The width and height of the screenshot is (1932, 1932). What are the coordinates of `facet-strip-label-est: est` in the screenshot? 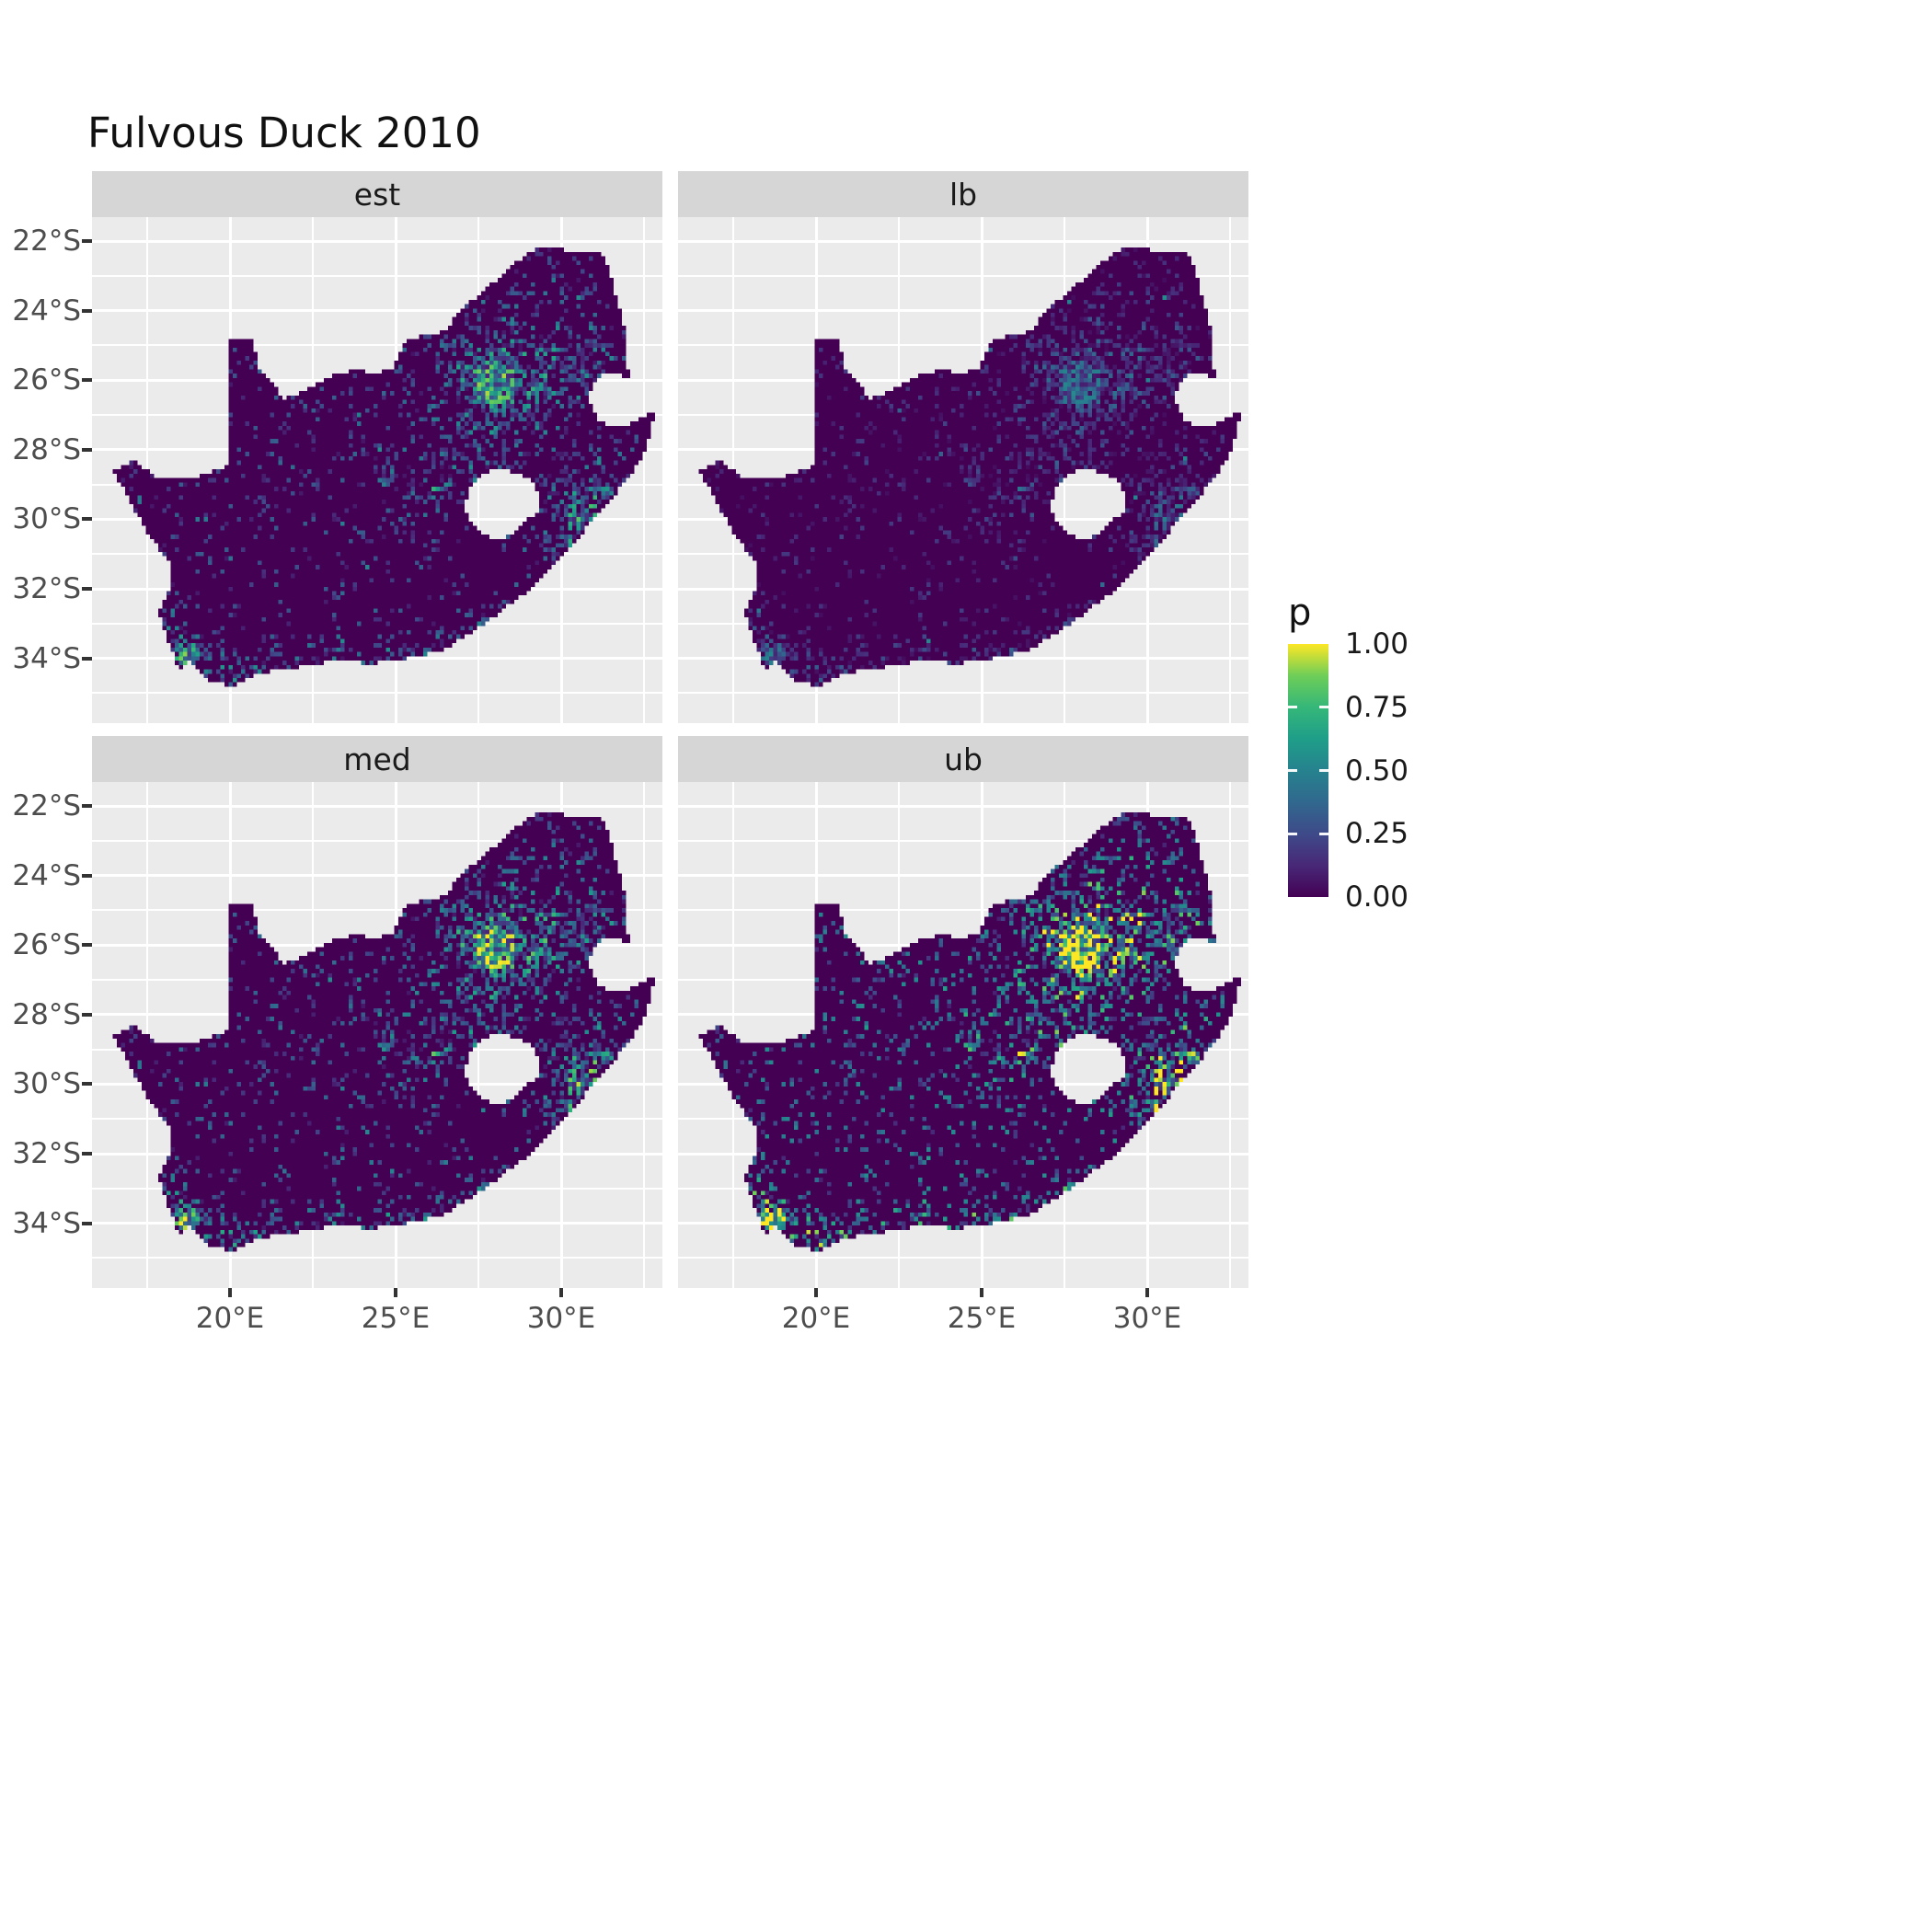 It's located at (377, 194).